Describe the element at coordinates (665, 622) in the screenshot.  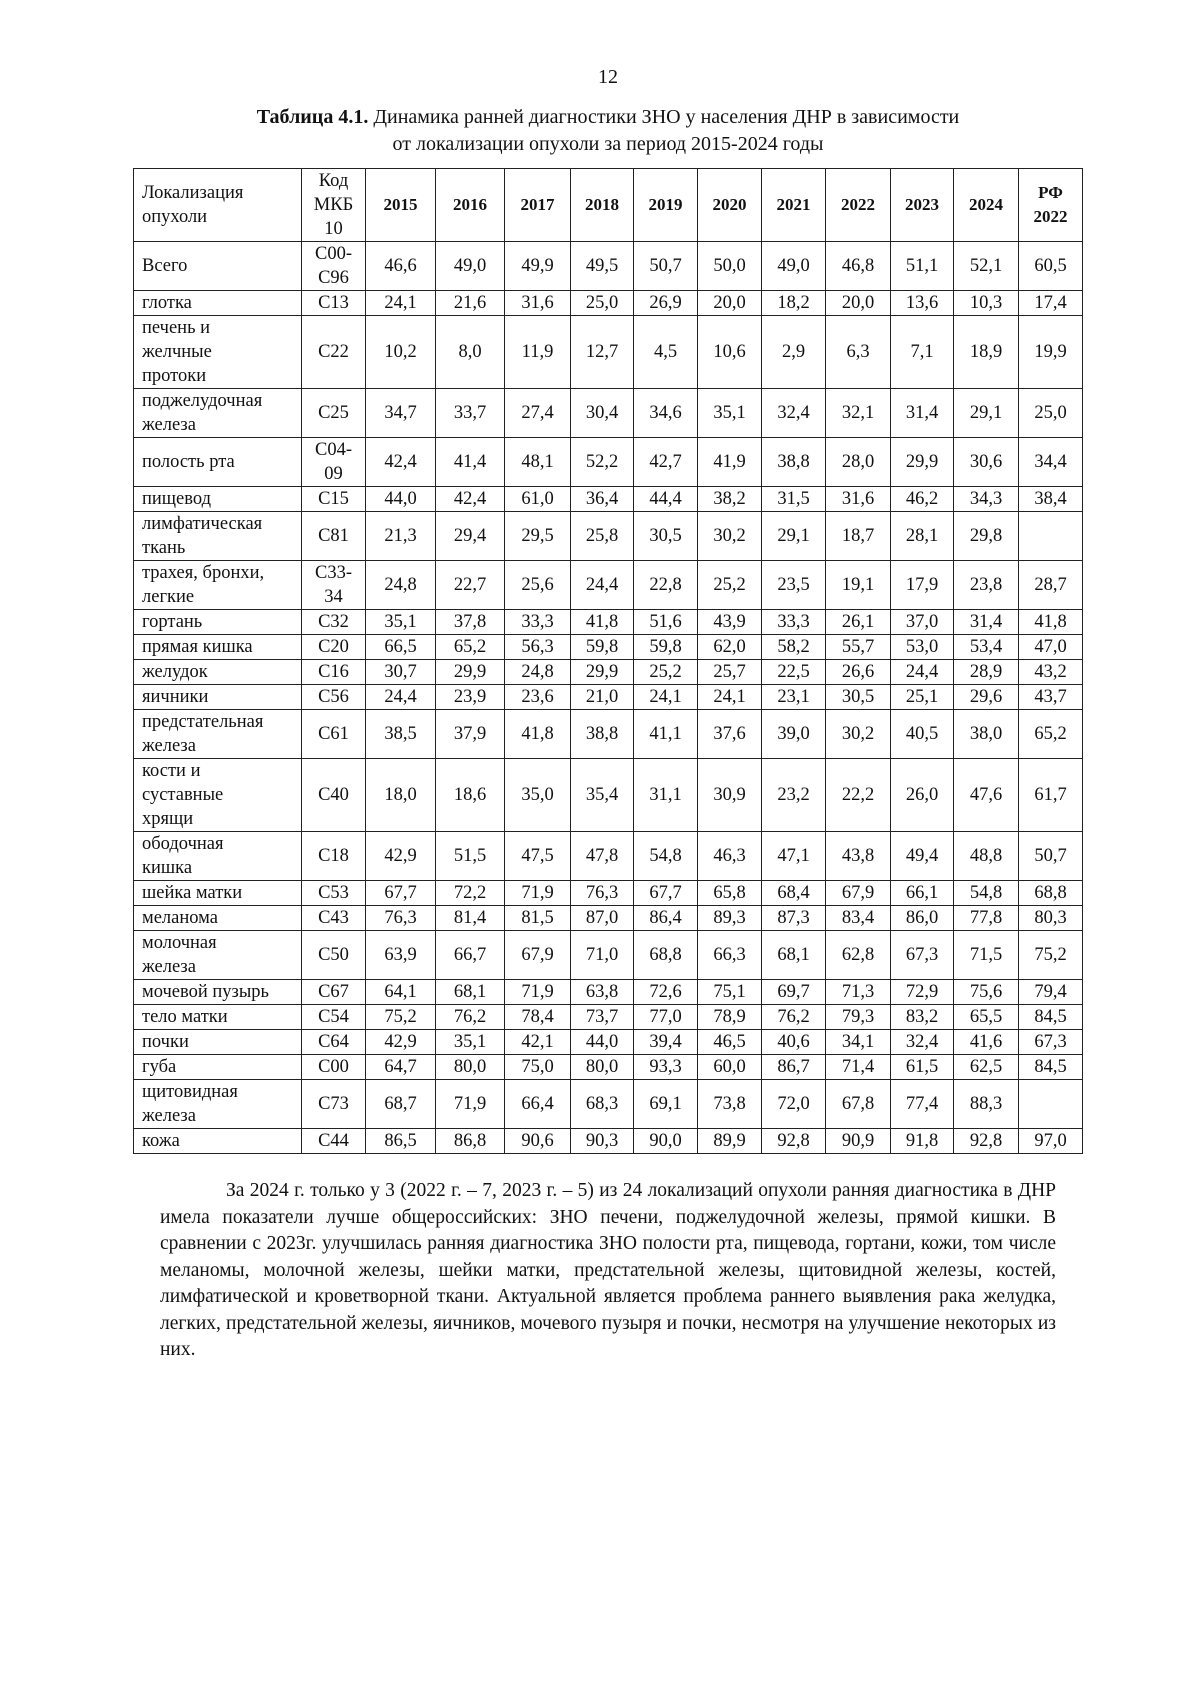
I see `value-cell: 51,6` at that location.